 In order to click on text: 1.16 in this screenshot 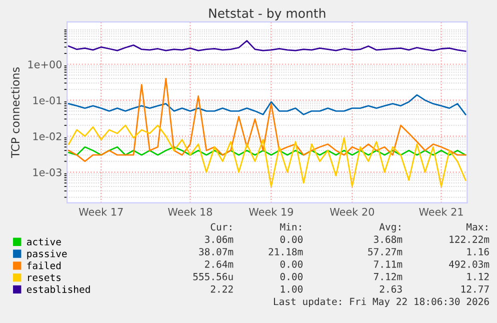, I will do `click(478, 252)`.